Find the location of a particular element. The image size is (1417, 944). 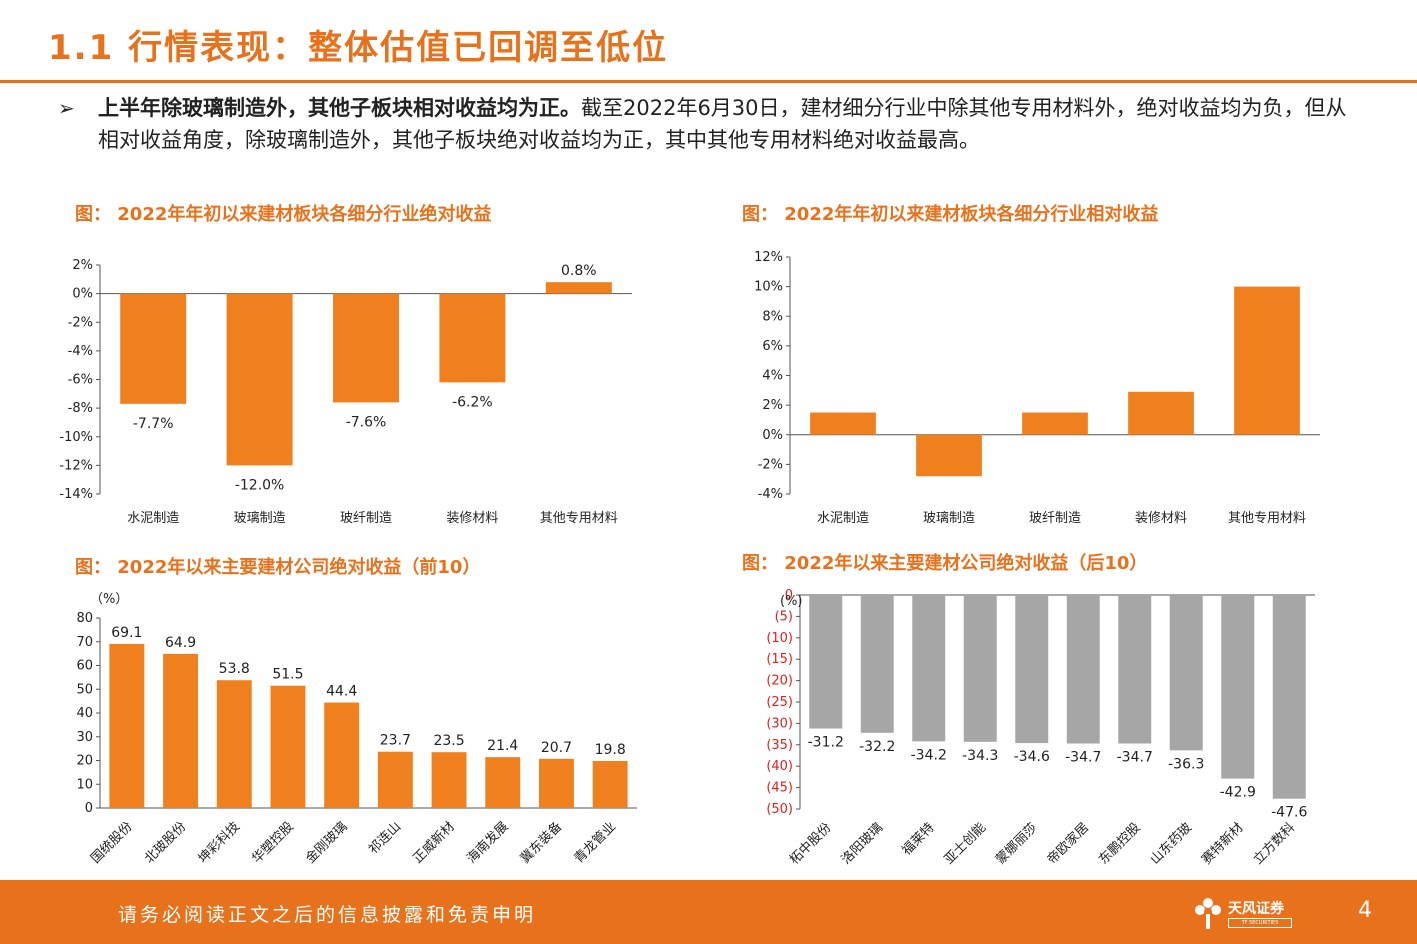

title-divider is located at coordinates (708, 81).